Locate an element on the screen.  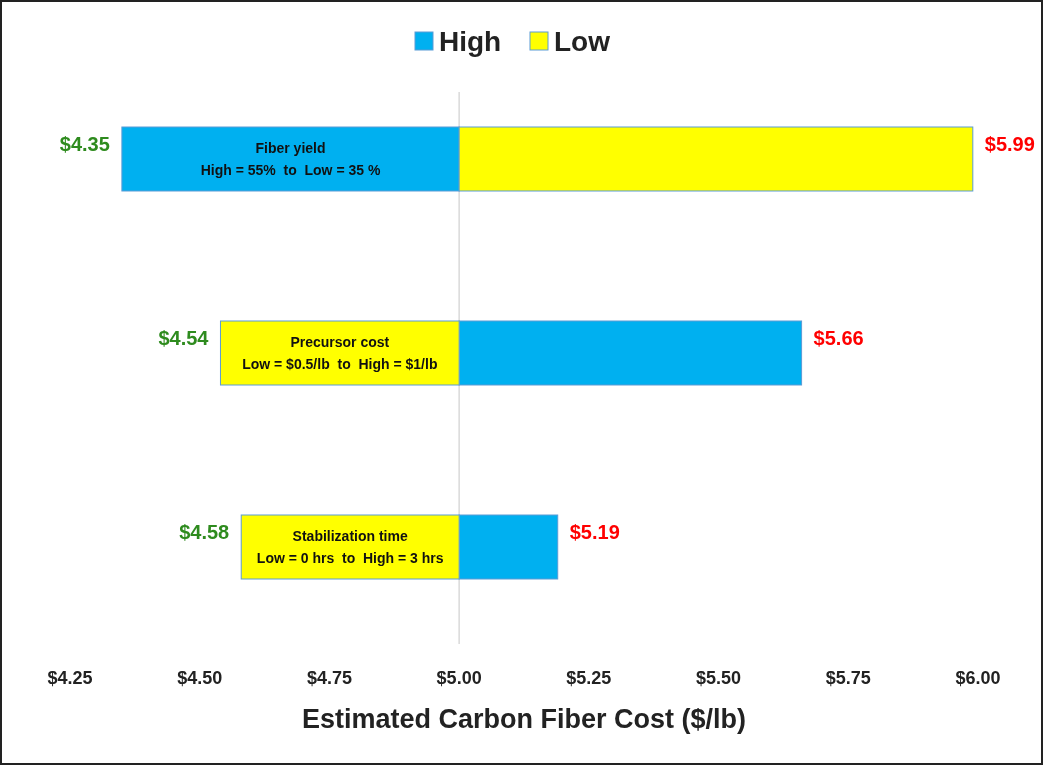
x-tick-label: $5.75 is located at coordinates (848, 678).